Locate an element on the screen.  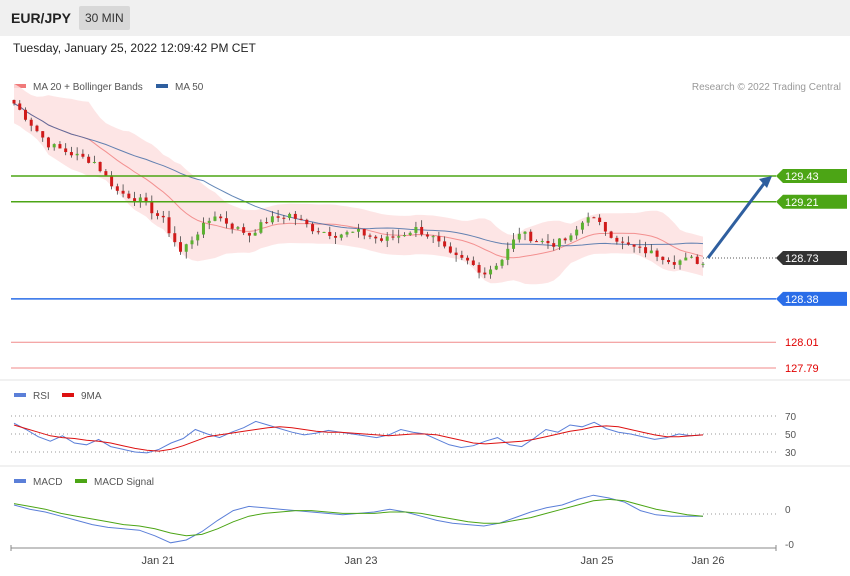
rsi-ma-line is located at coordinates (358, 438).